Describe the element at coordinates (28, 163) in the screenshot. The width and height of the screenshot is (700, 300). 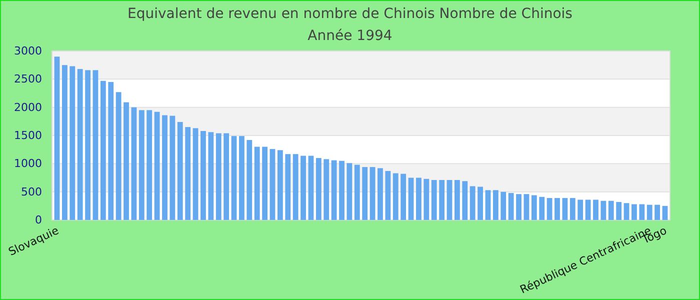
I see `y-tick-label: 1000` at that location.